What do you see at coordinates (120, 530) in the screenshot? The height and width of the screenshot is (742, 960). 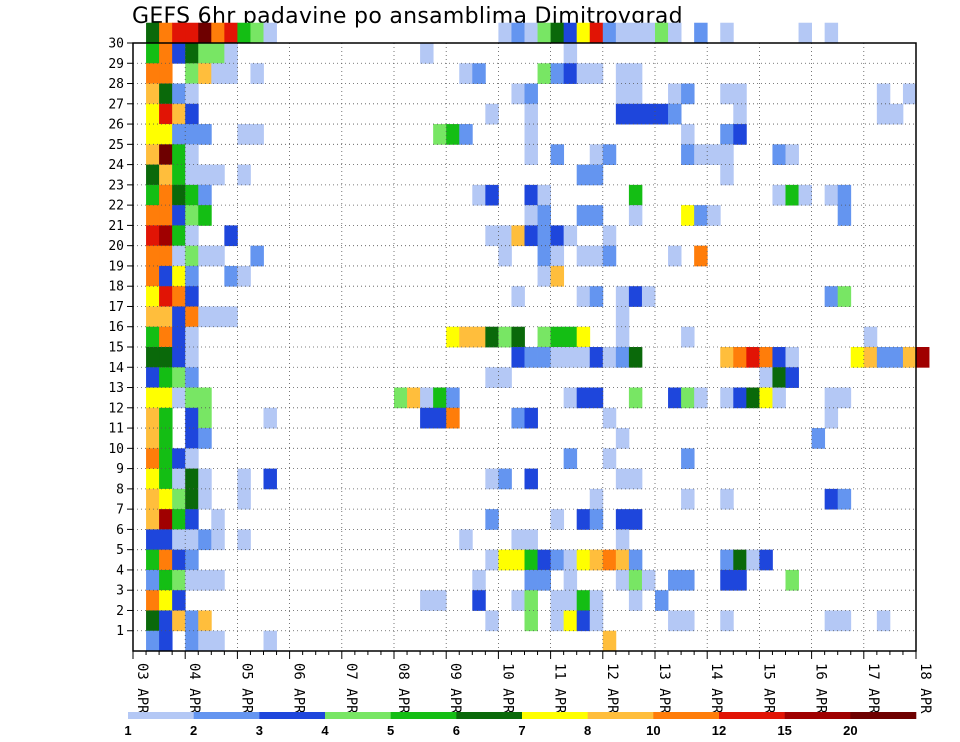 I see `y-tick-label: 6` at bounding box center [120, 530].